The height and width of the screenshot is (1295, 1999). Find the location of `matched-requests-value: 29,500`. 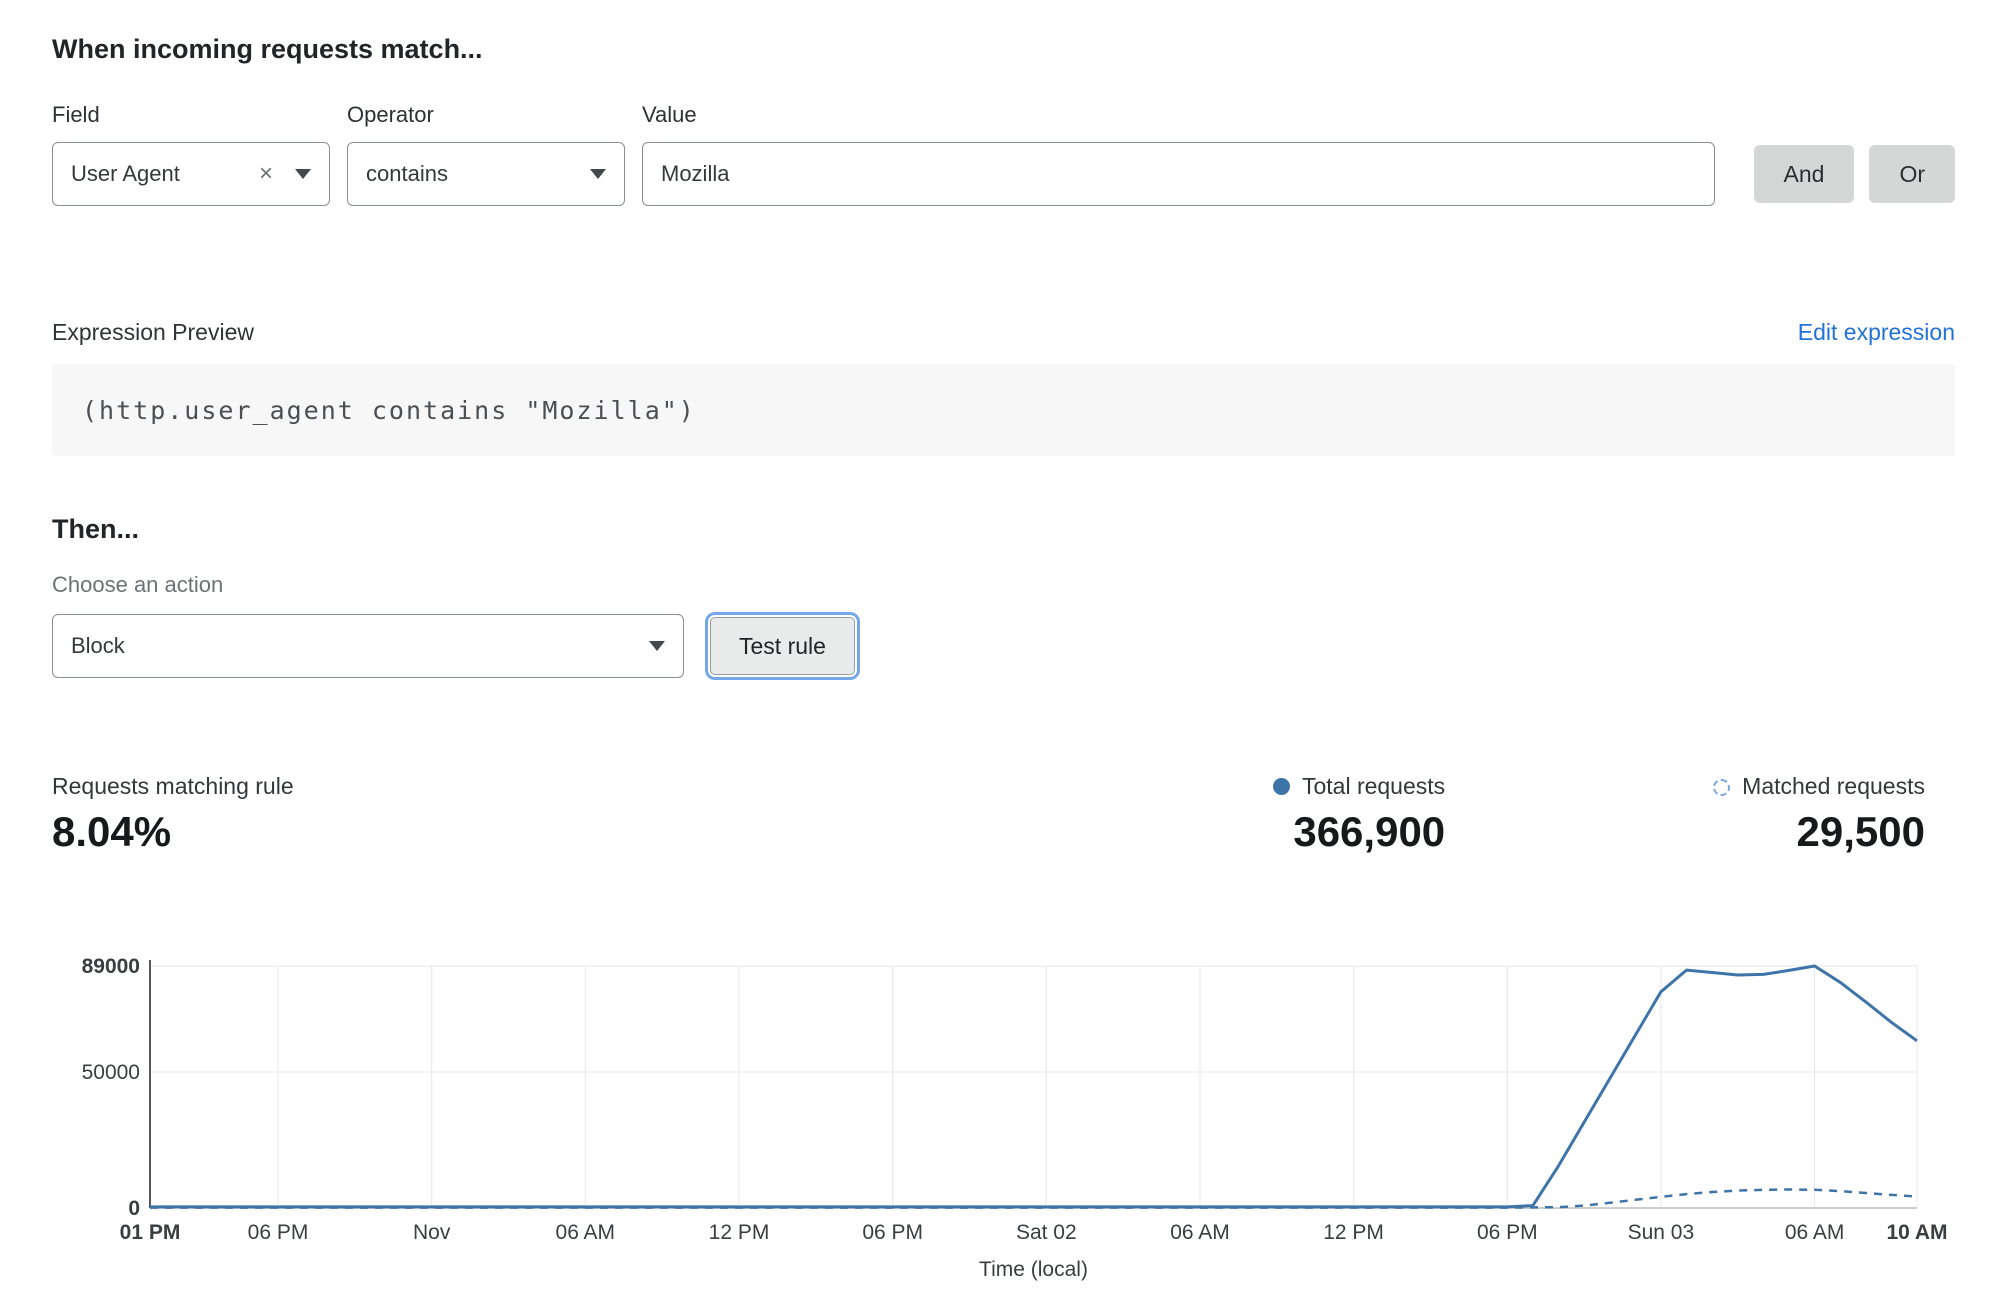

matched-requests-value: 29,500 is located at coordinates (1860, 831).